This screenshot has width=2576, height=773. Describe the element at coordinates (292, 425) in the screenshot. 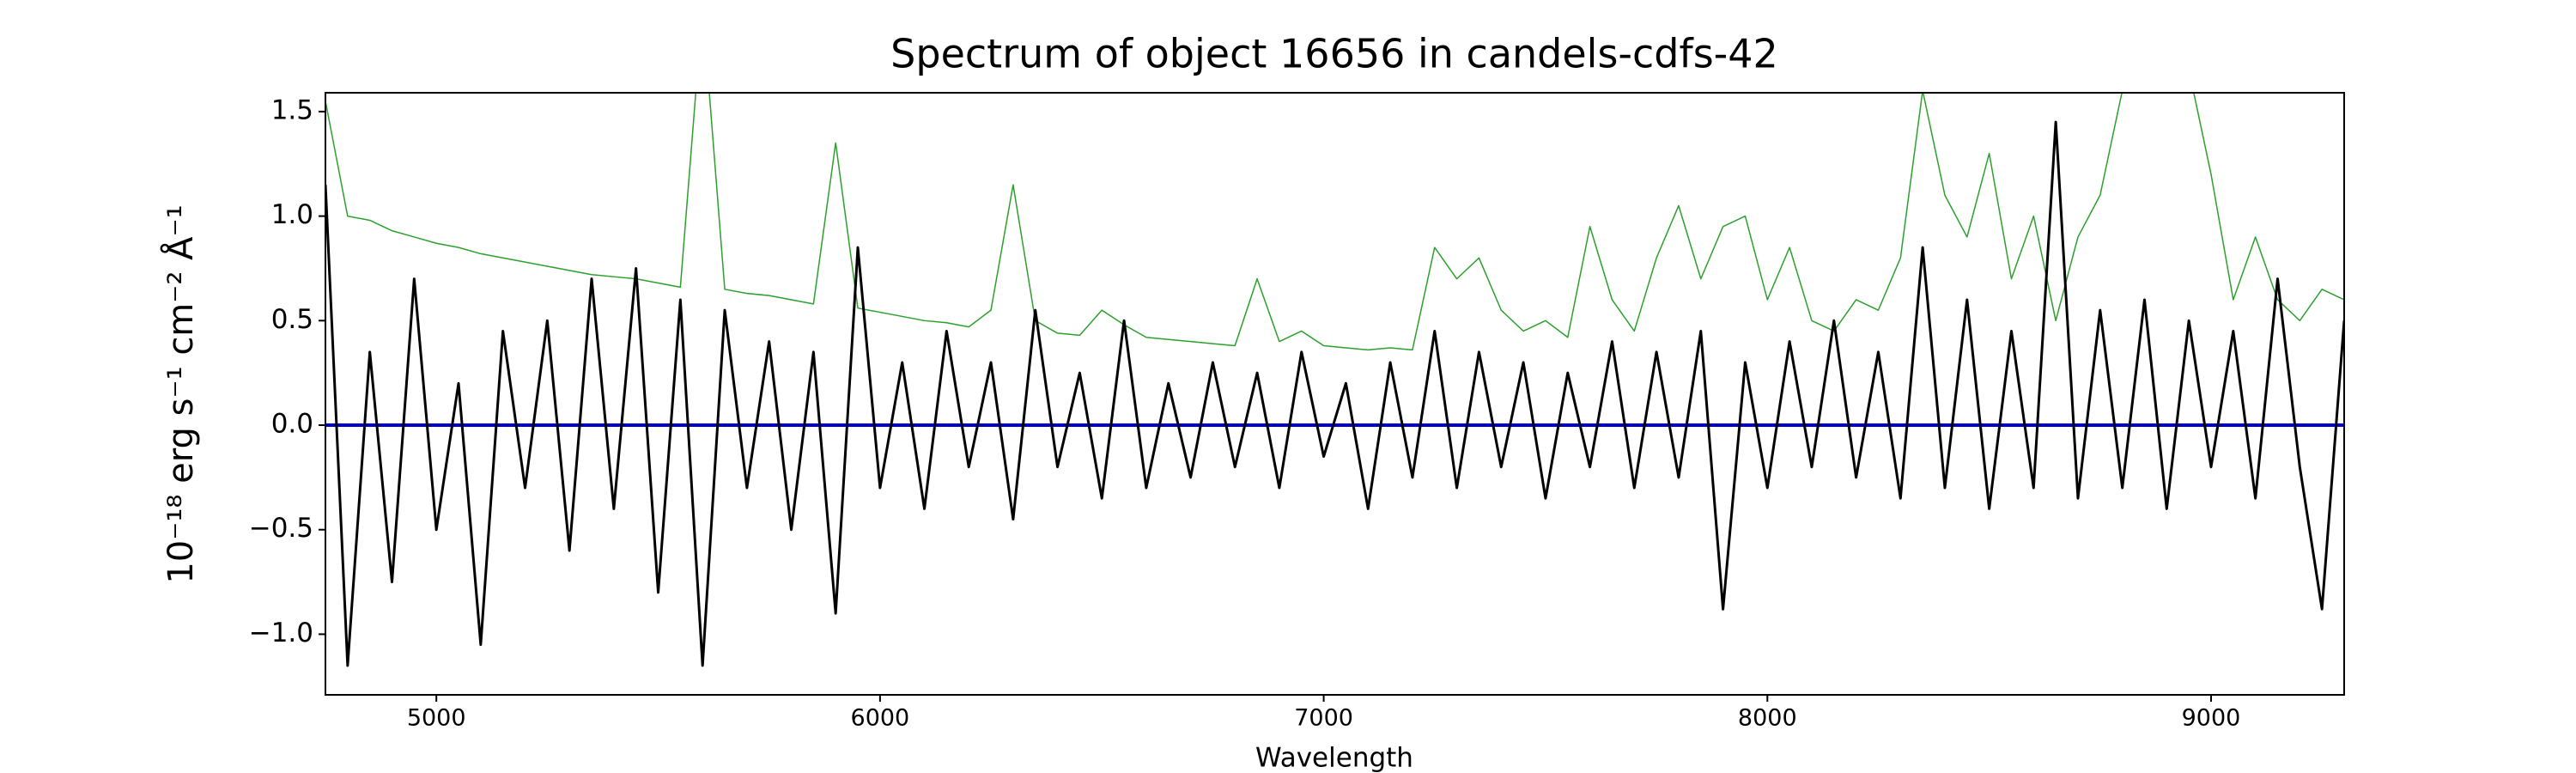

I see `y-tick-label: 0.0` at that location.